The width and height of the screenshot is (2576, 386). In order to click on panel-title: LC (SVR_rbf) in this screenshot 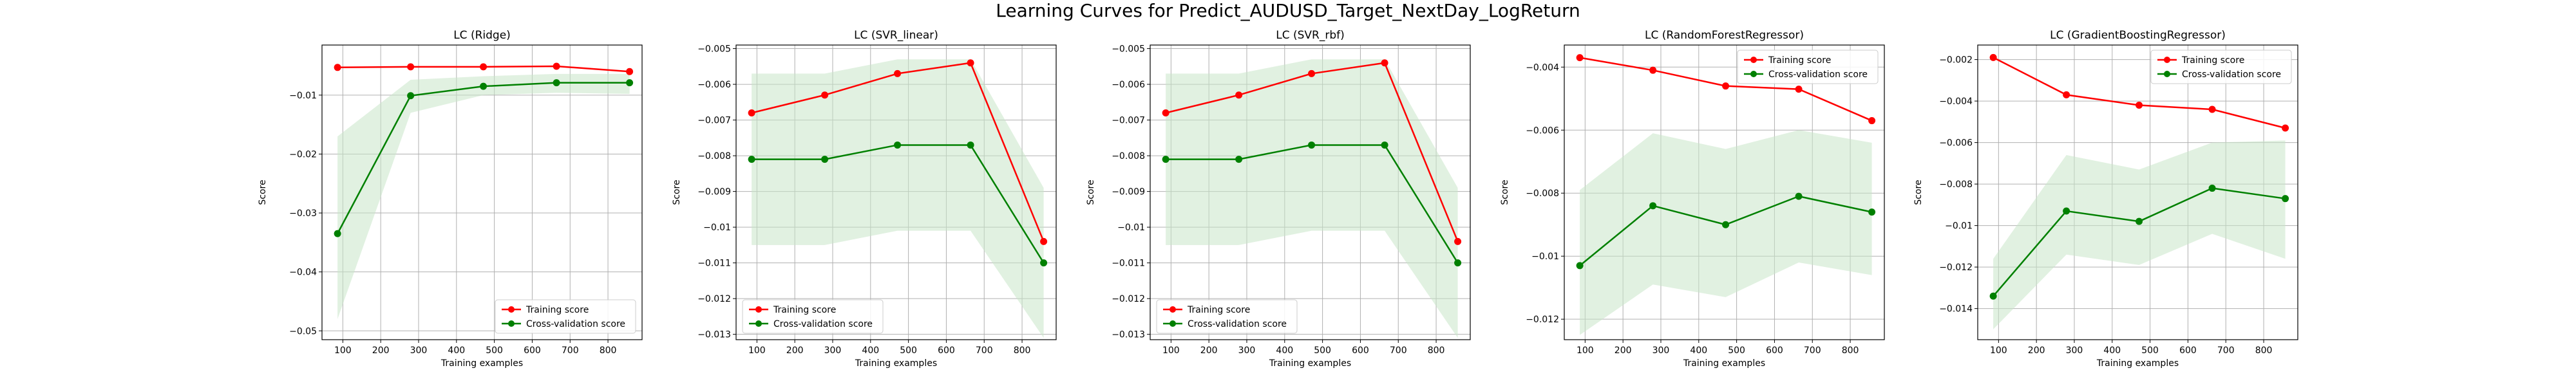, I will do `click(1310, 35)`.